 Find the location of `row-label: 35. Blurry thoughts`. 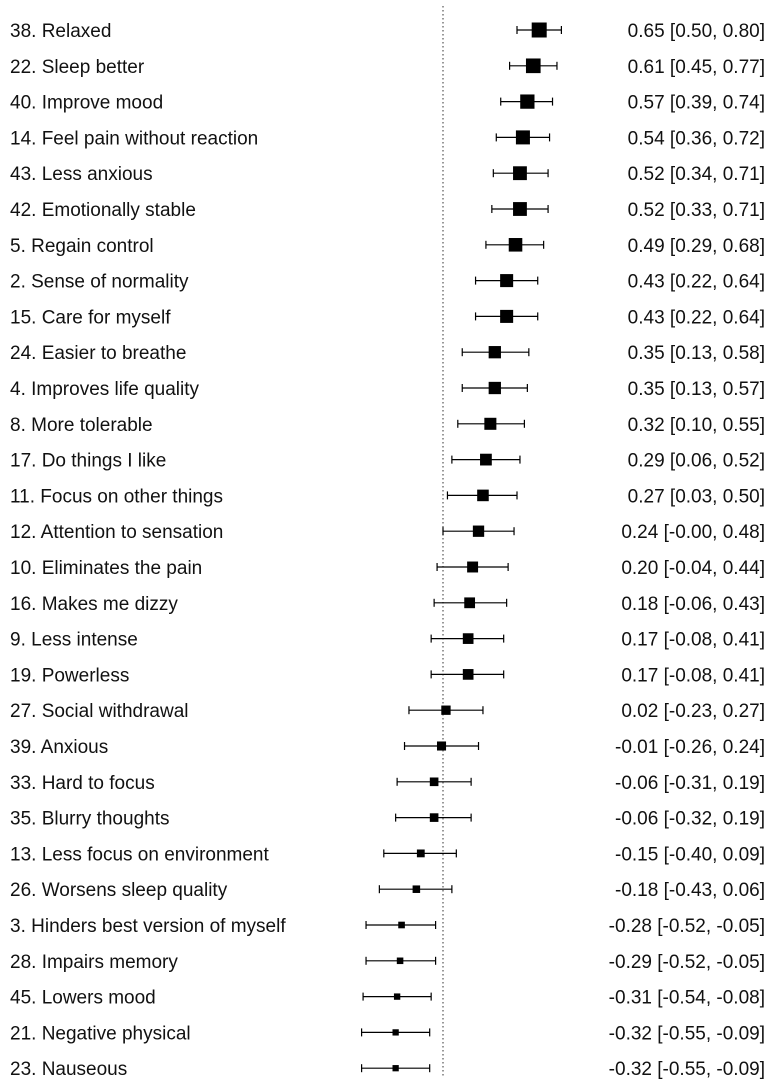

row-label: 35. Blurry thoughts is located at coordinates (89, 819).